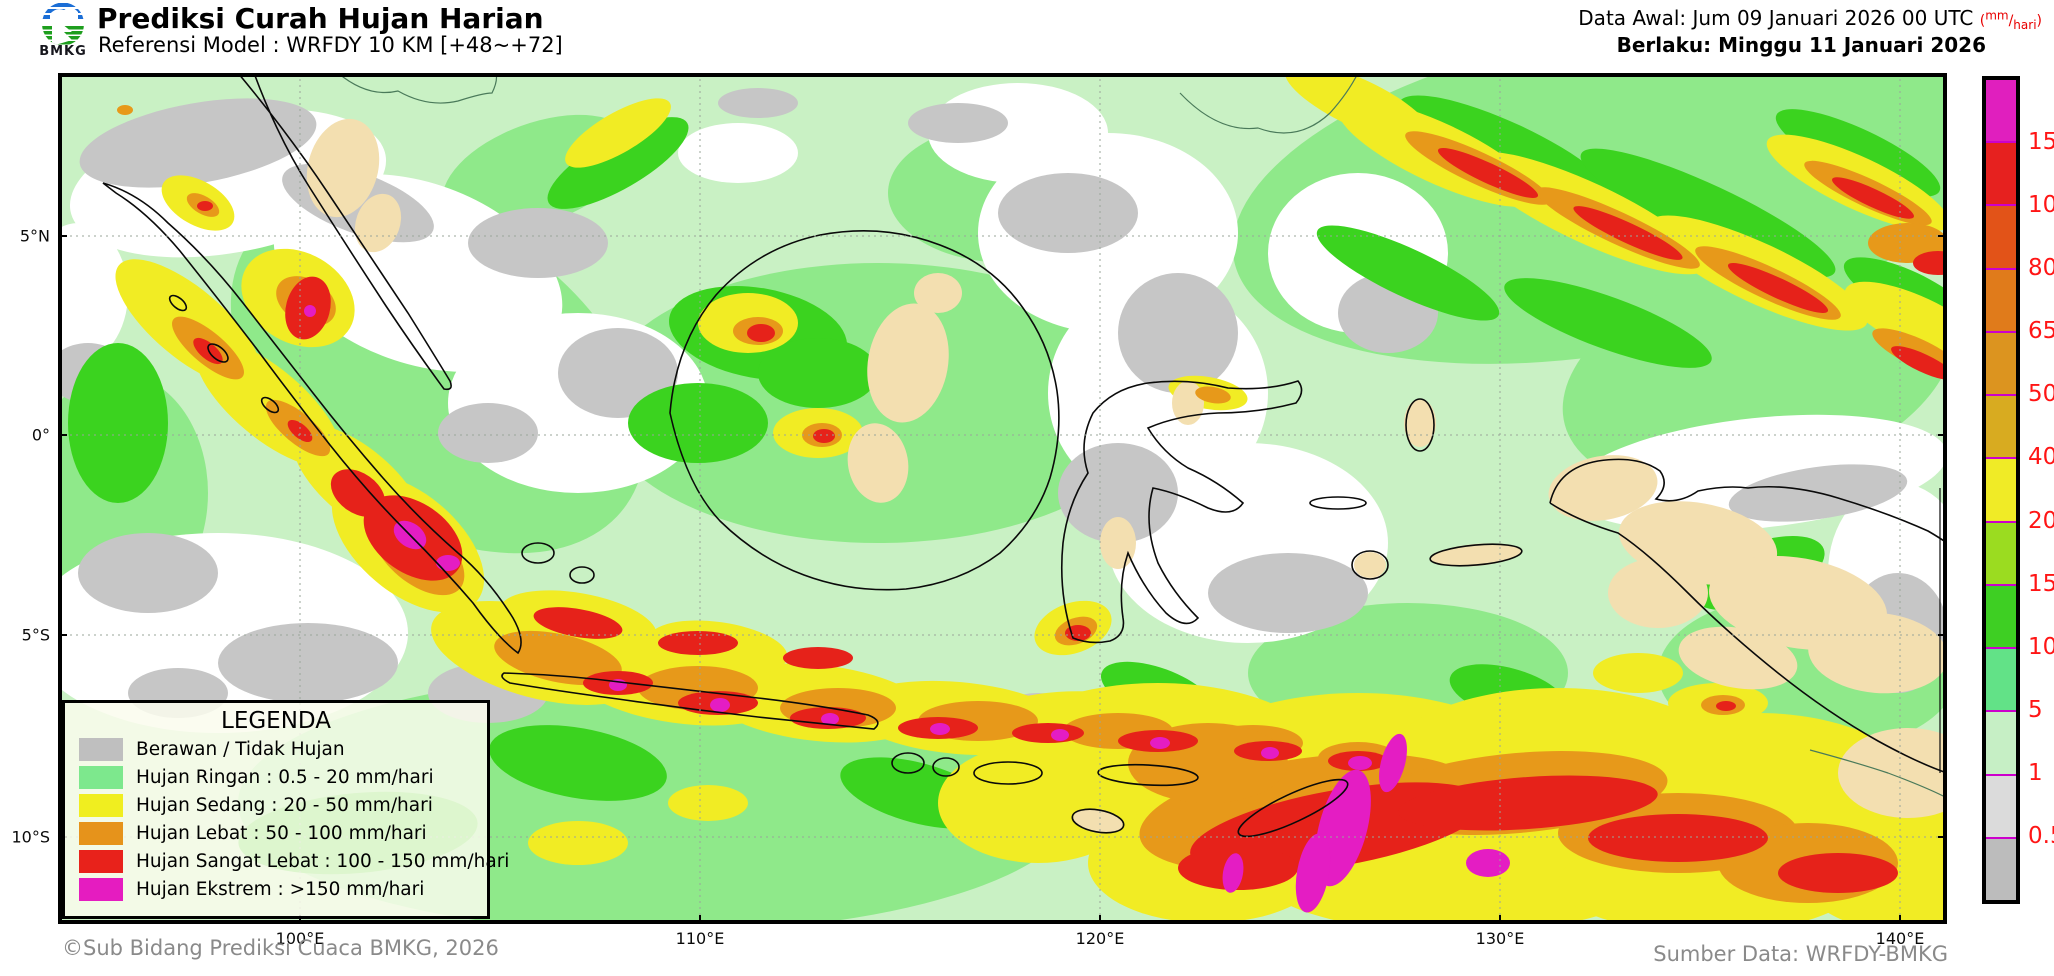 The height and width of the screenshot is (976, 2054). What do you see at coordinates (323, 861) in the screenshot?
I see `legend-label: Hujan Sangat Lebat : 100 - 150 mm/hari` at bounding box center [323, 861].